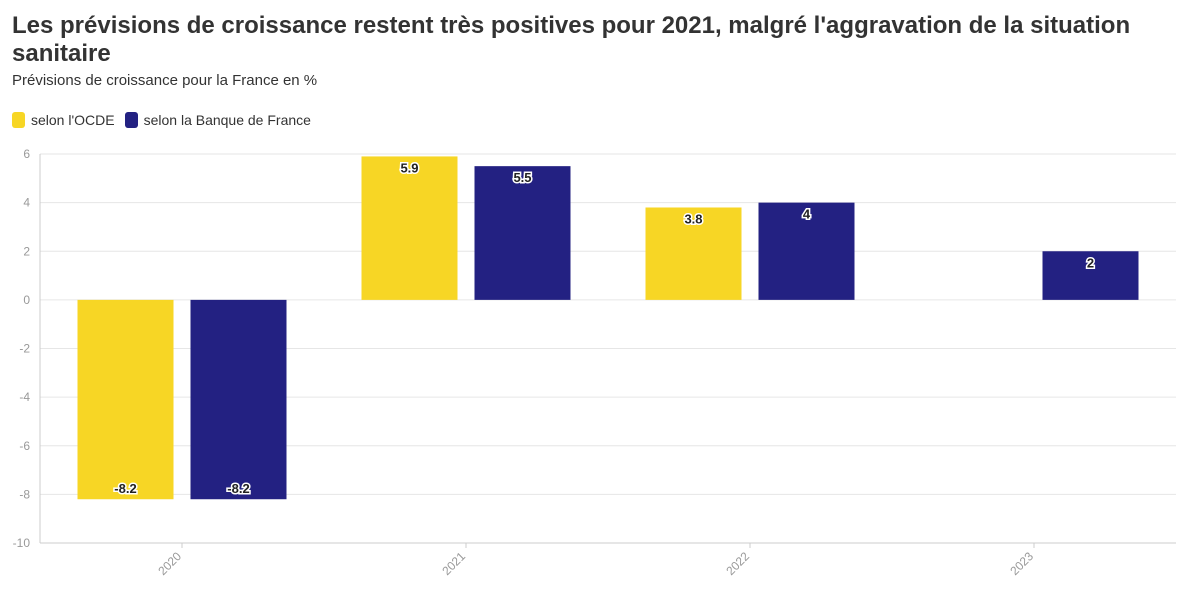  I want to click on data-label-bdf-2023: 2, so click(1090, 262).